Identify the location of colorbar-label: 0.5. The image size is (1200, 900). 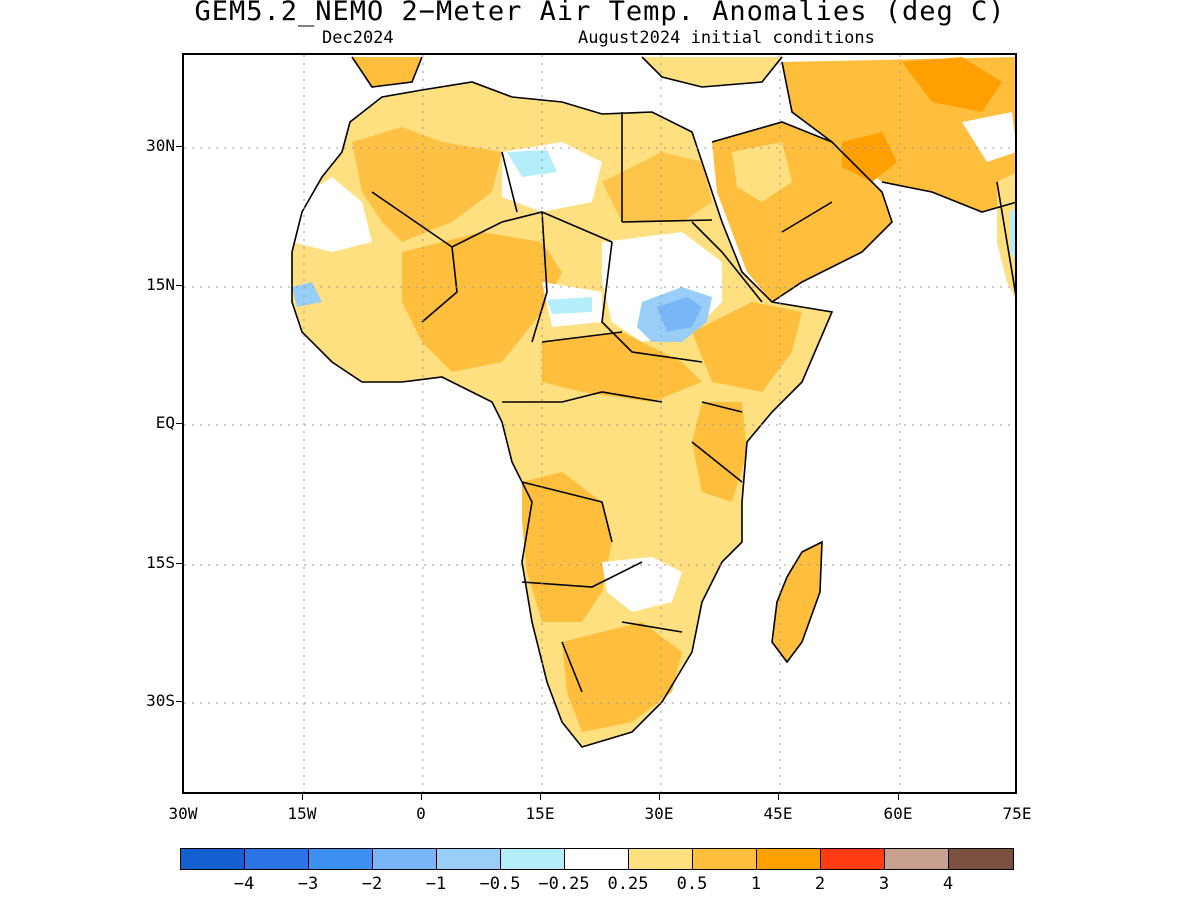
(692, 884).